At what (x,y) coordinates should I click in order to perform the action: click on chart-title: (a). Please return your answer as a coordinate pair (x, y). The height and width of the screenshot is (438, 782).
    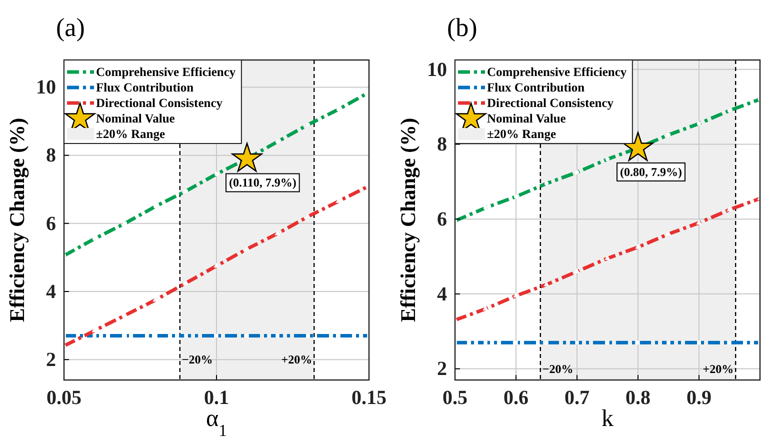
    Looking at the image, I should click on (70, 27).